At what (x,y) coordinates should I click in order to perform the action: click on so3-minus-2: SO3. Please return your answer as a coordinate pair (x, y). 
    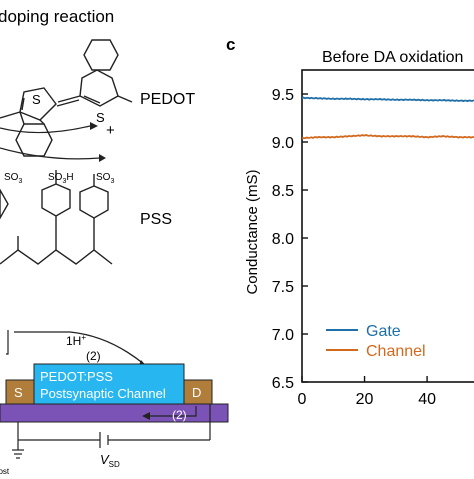
    Looking at the image, I should click on (105, 178).